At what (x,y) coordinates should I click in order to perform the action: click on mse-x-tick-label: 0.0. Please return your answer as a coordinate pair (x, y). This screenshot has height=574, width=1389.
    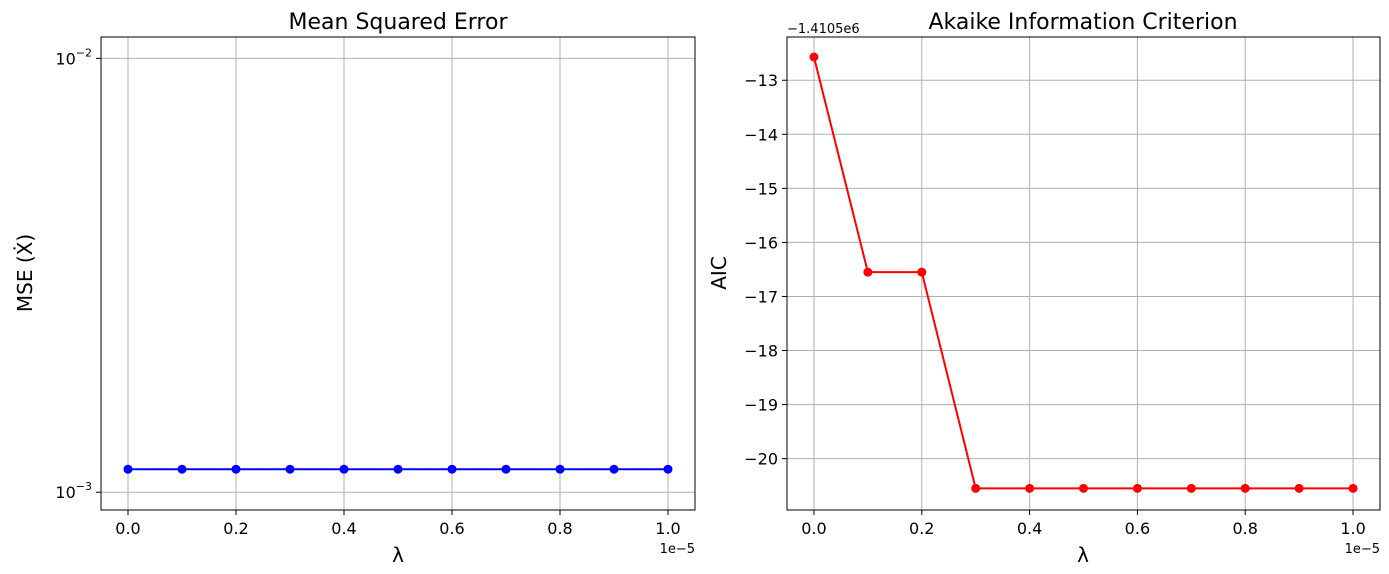
    Looking at the image, I should click on (127, 528).